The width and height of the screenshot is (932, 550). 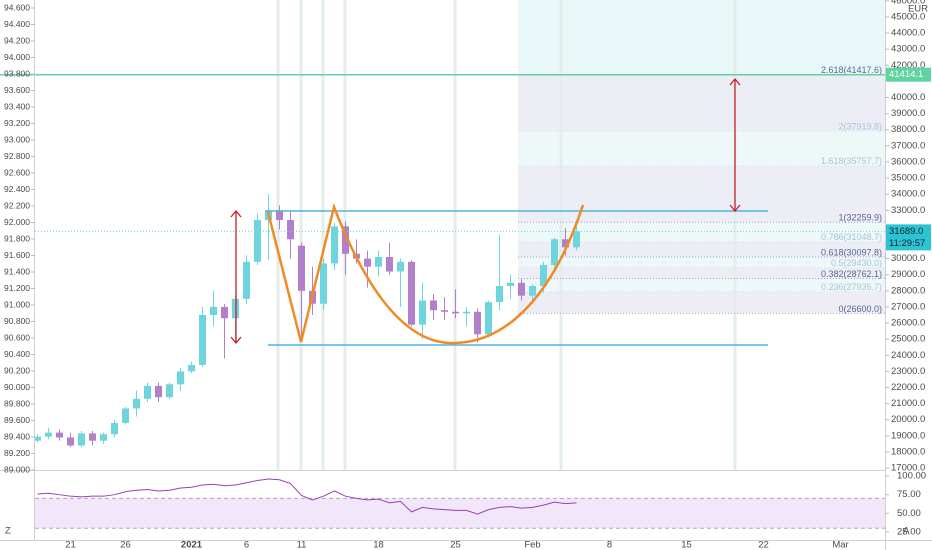 I want to click on rsi-tick-label: 75.00, so click(x=909, y=494).